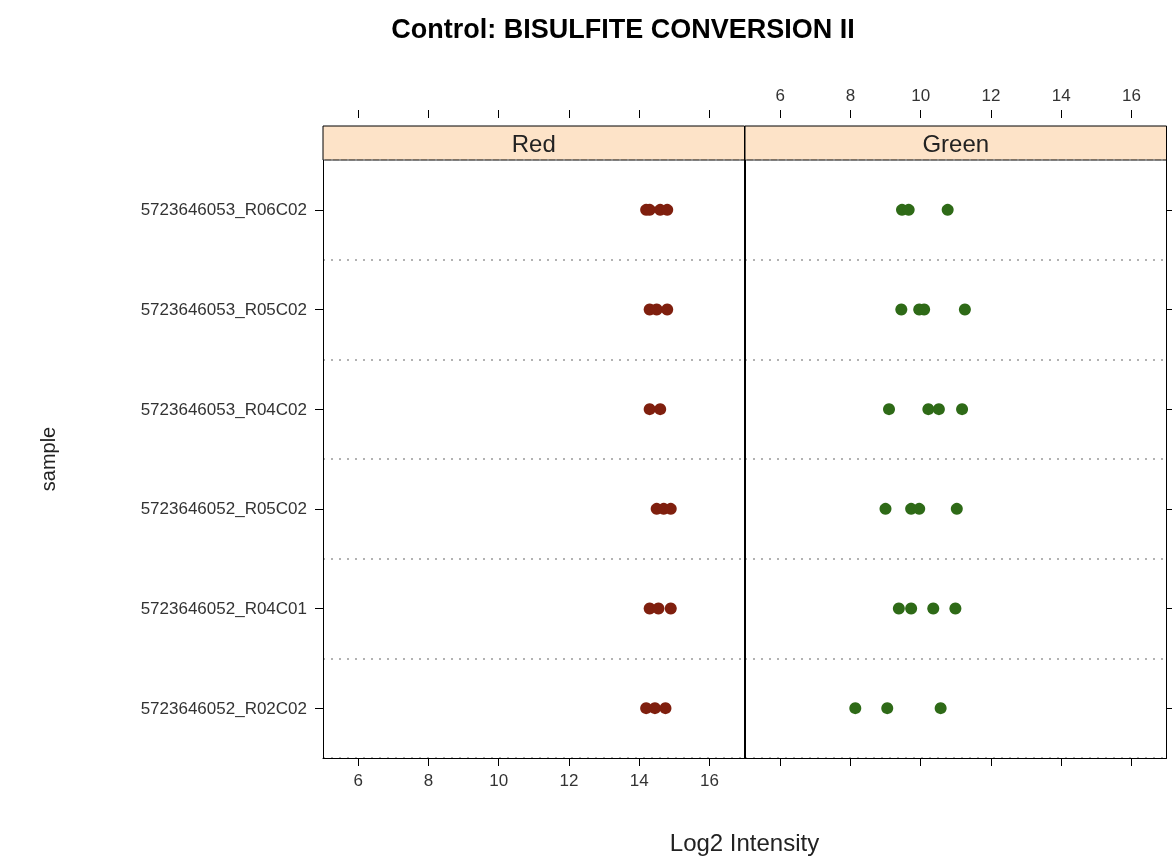 Image resolution: width=1172 pixels, height=858 pixels. I want to click on y-tick-label: 5723646052_R05C02, so click(223, 509).